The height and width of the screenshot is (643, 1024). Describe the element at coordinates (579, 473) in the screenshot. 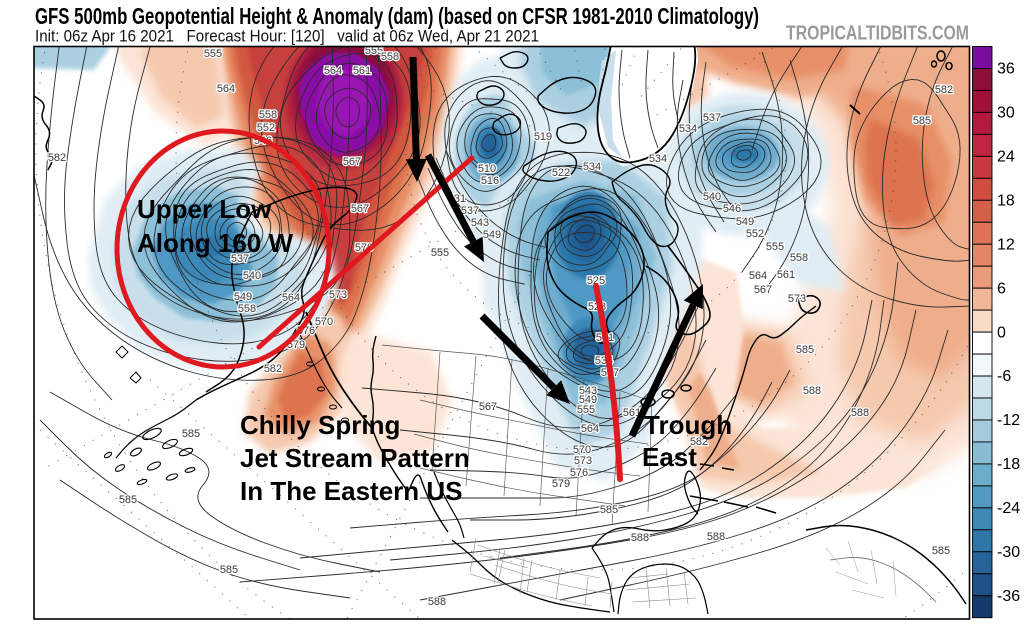

I see `svg-text: 576` at that location.